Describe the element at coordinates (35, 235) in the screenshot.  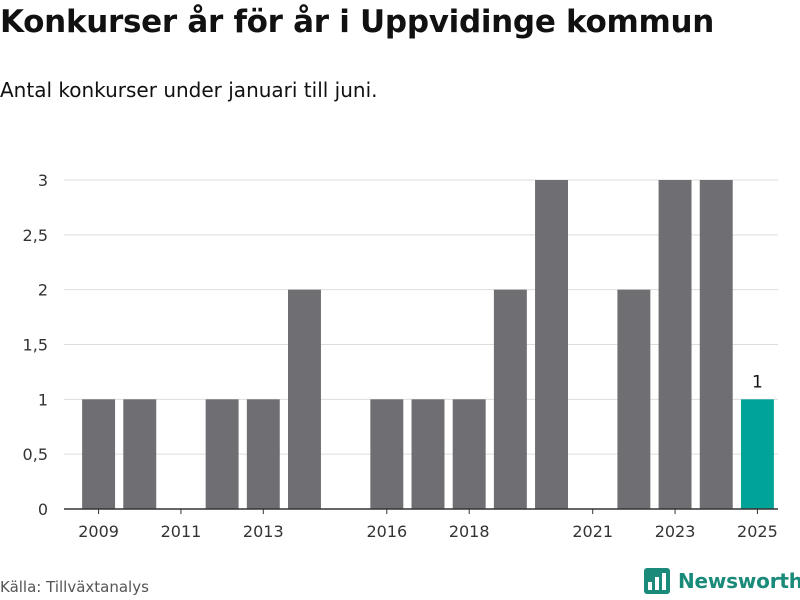
I see `y-tick-label: 2,5` at that location.